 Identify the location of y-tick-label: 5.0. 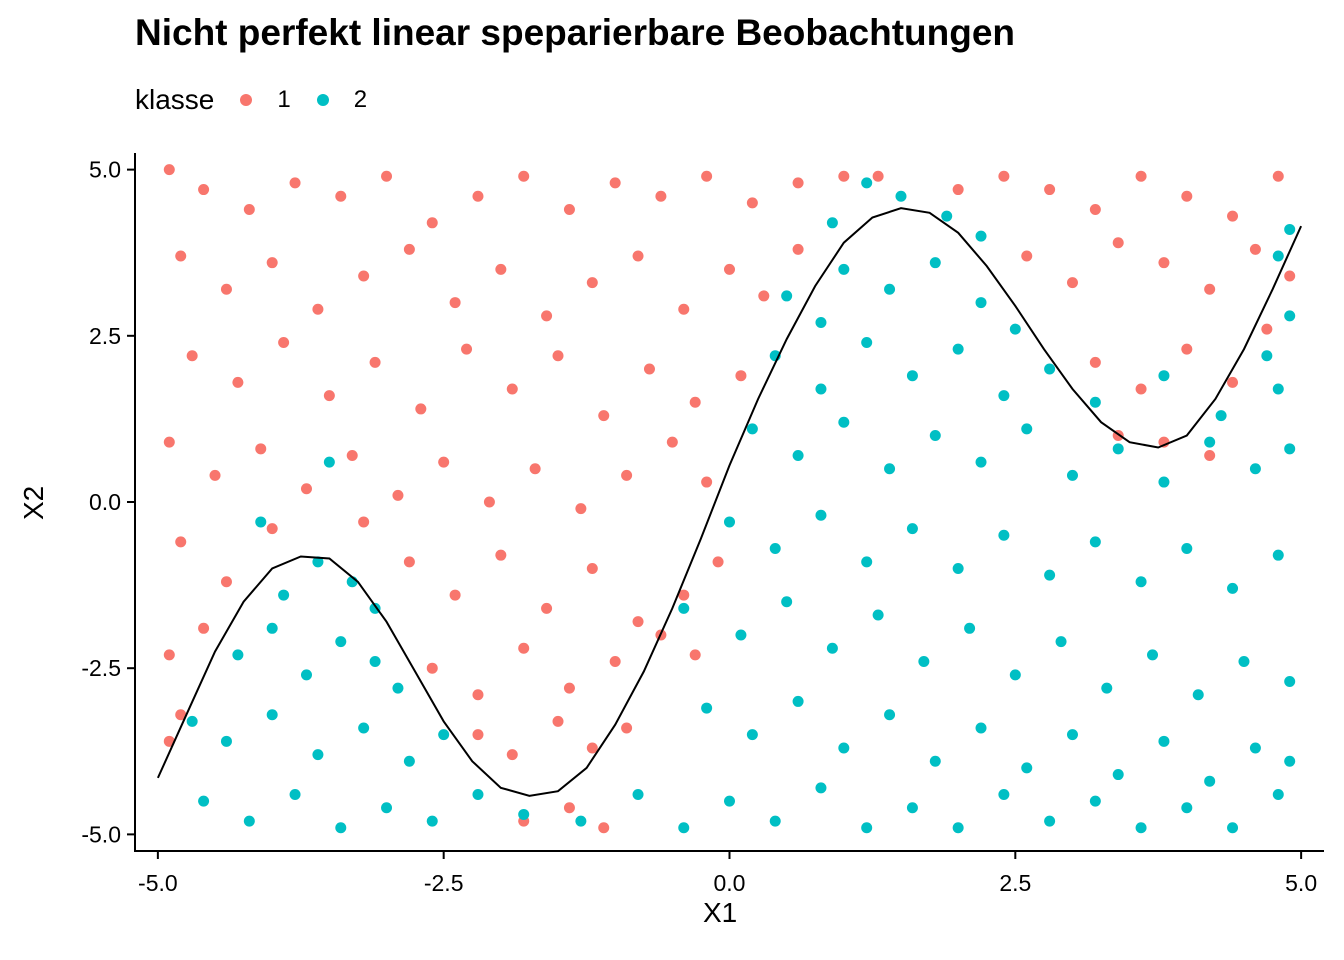
(105, 170).